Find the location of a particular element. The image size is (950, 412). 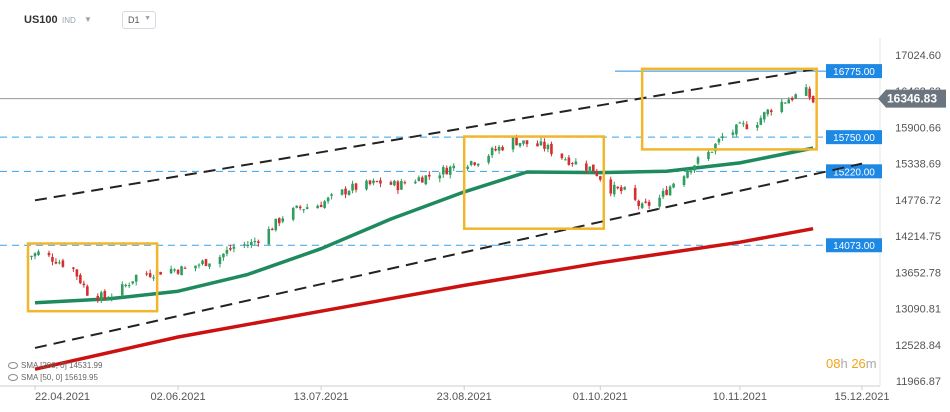

price-level-label: 15750.00 is located at coordinates (854, 138).